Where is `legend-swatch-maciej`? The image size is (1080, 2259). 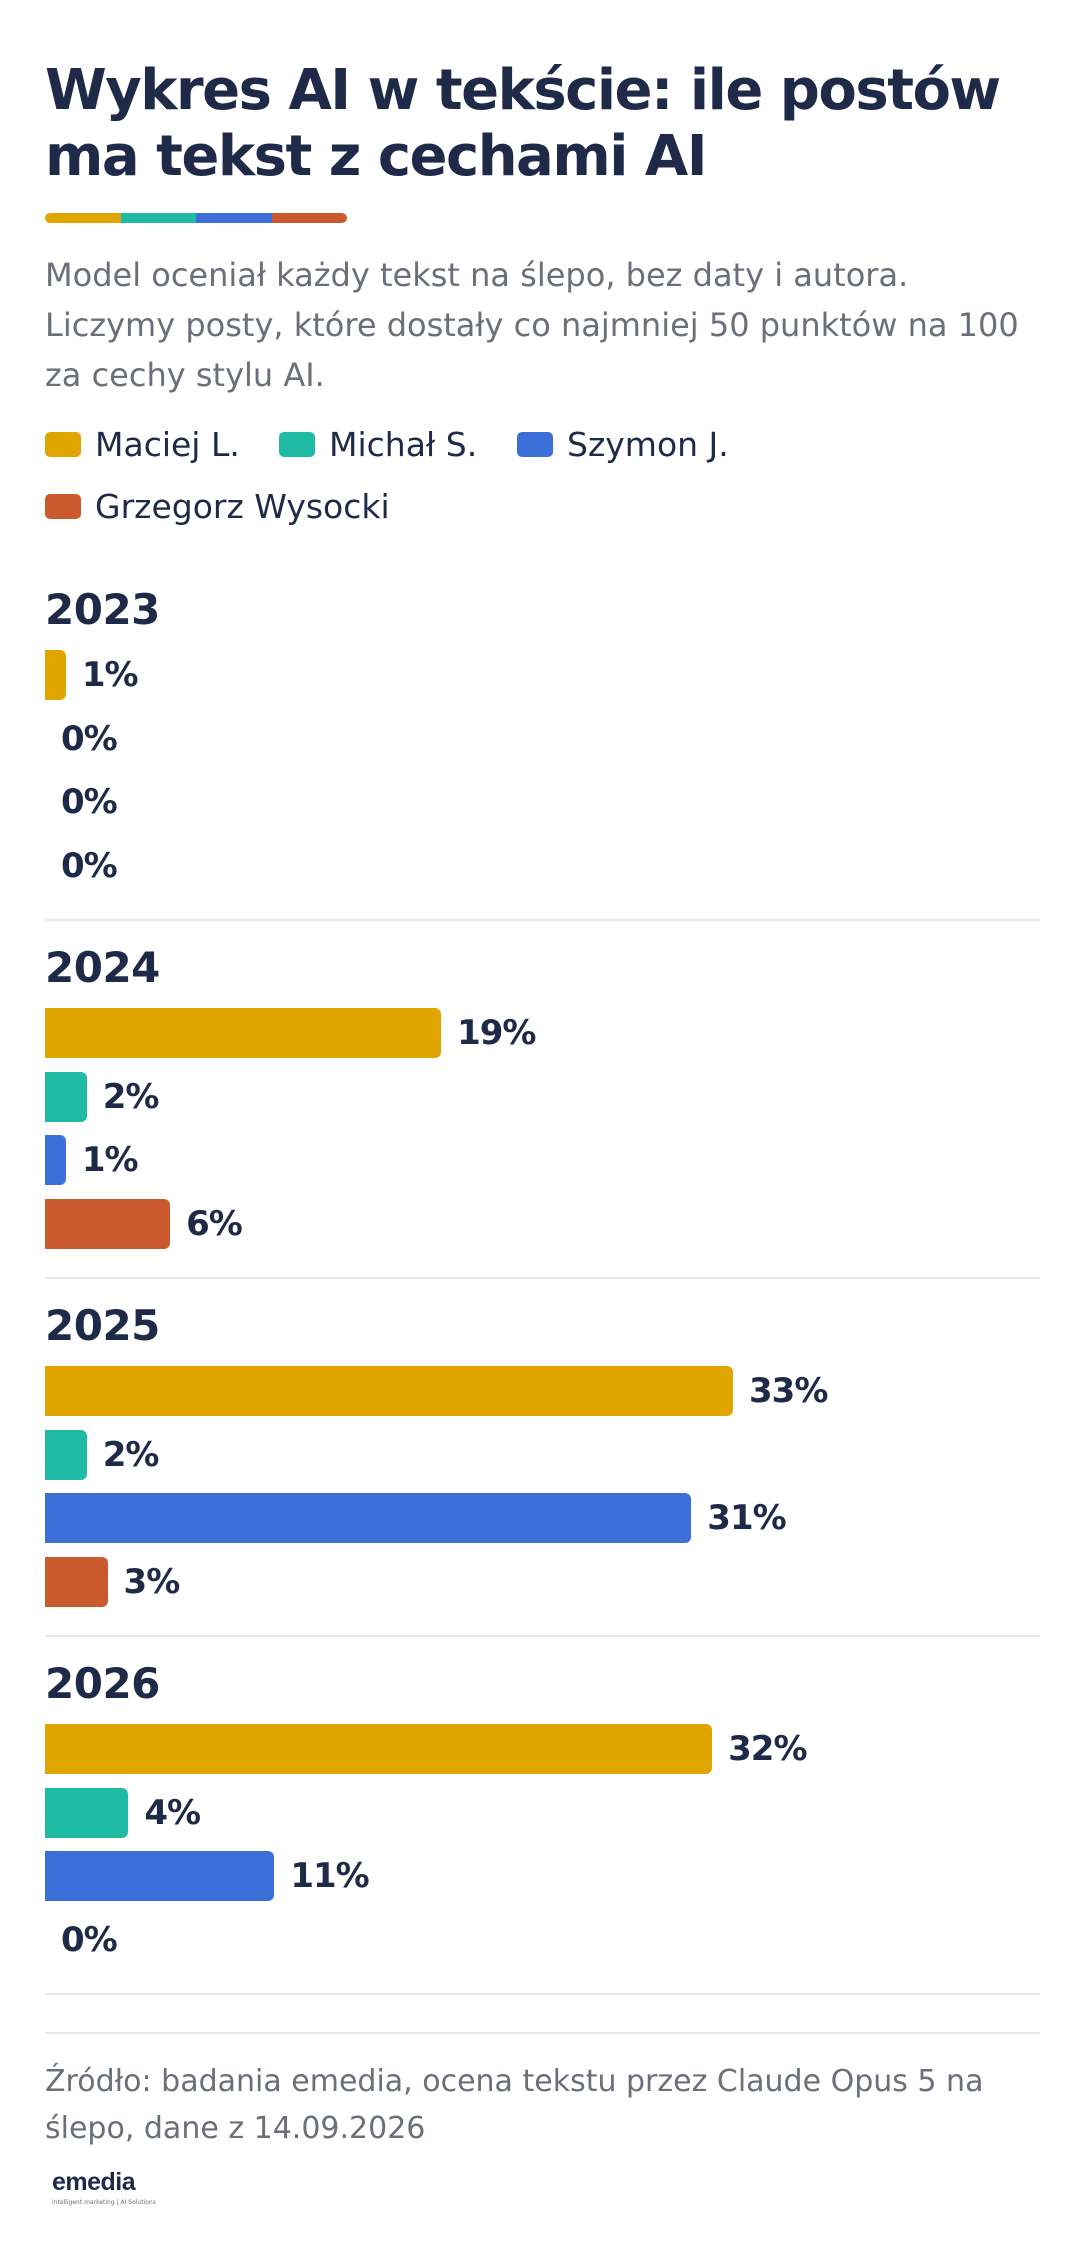
legend-swatch-maciej is located at coordinates (63, 444).